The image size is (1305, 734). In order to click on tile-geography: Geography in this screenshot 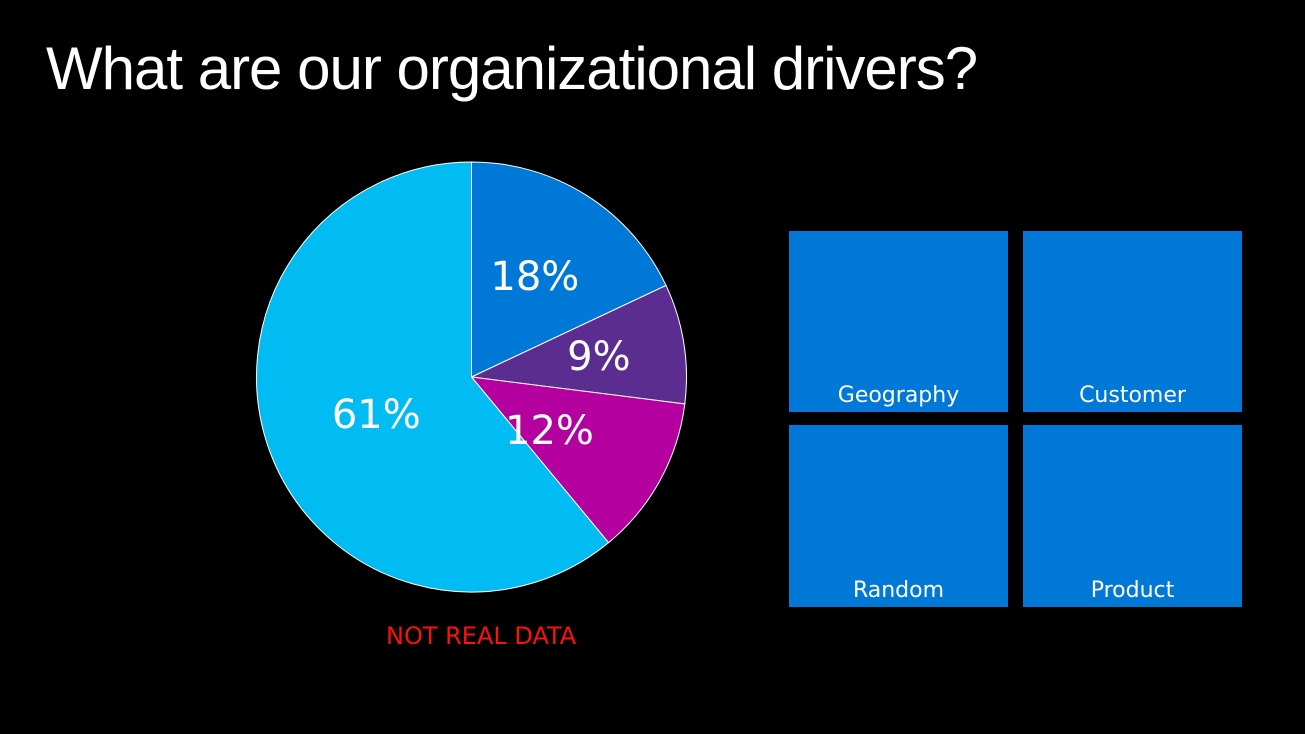, I will do `click(898, 321)`.